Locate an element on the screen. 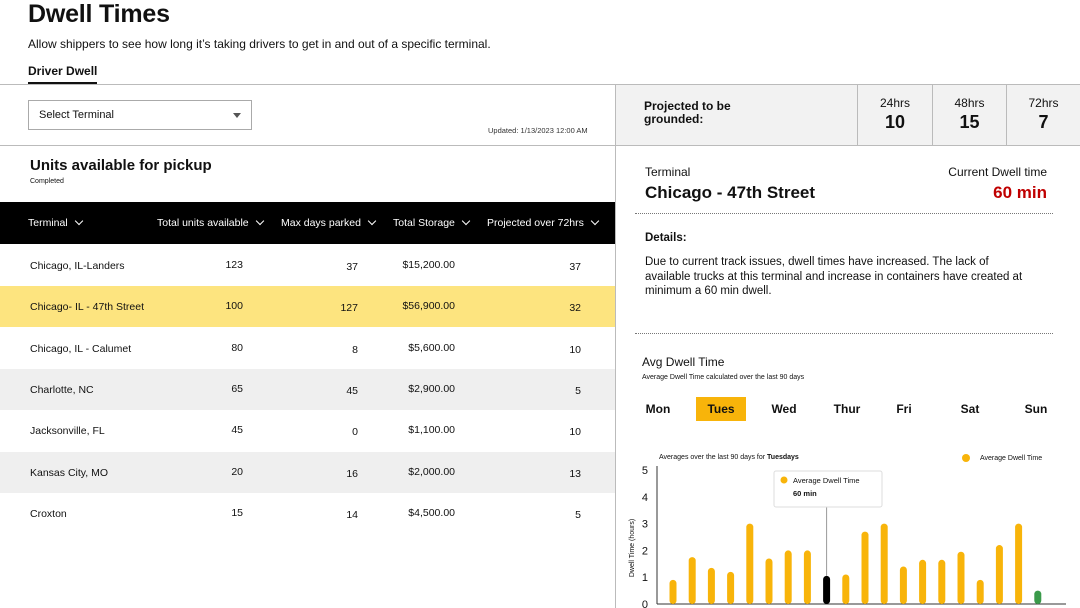  column-header-total-units: Total units available is located at coordinates (210, 222).